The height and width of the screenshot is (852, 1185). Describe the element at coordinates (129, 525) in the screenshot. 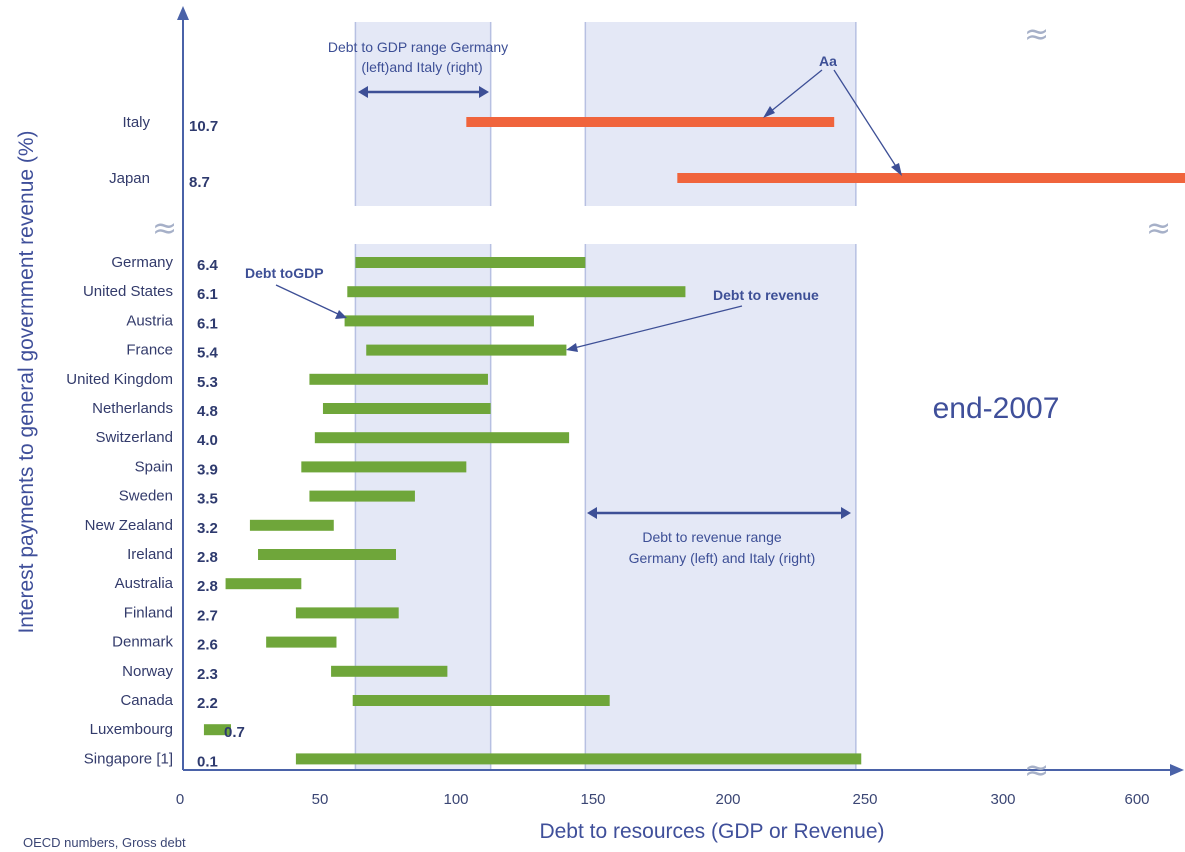

I see `country-label: New Zealand` at that location.